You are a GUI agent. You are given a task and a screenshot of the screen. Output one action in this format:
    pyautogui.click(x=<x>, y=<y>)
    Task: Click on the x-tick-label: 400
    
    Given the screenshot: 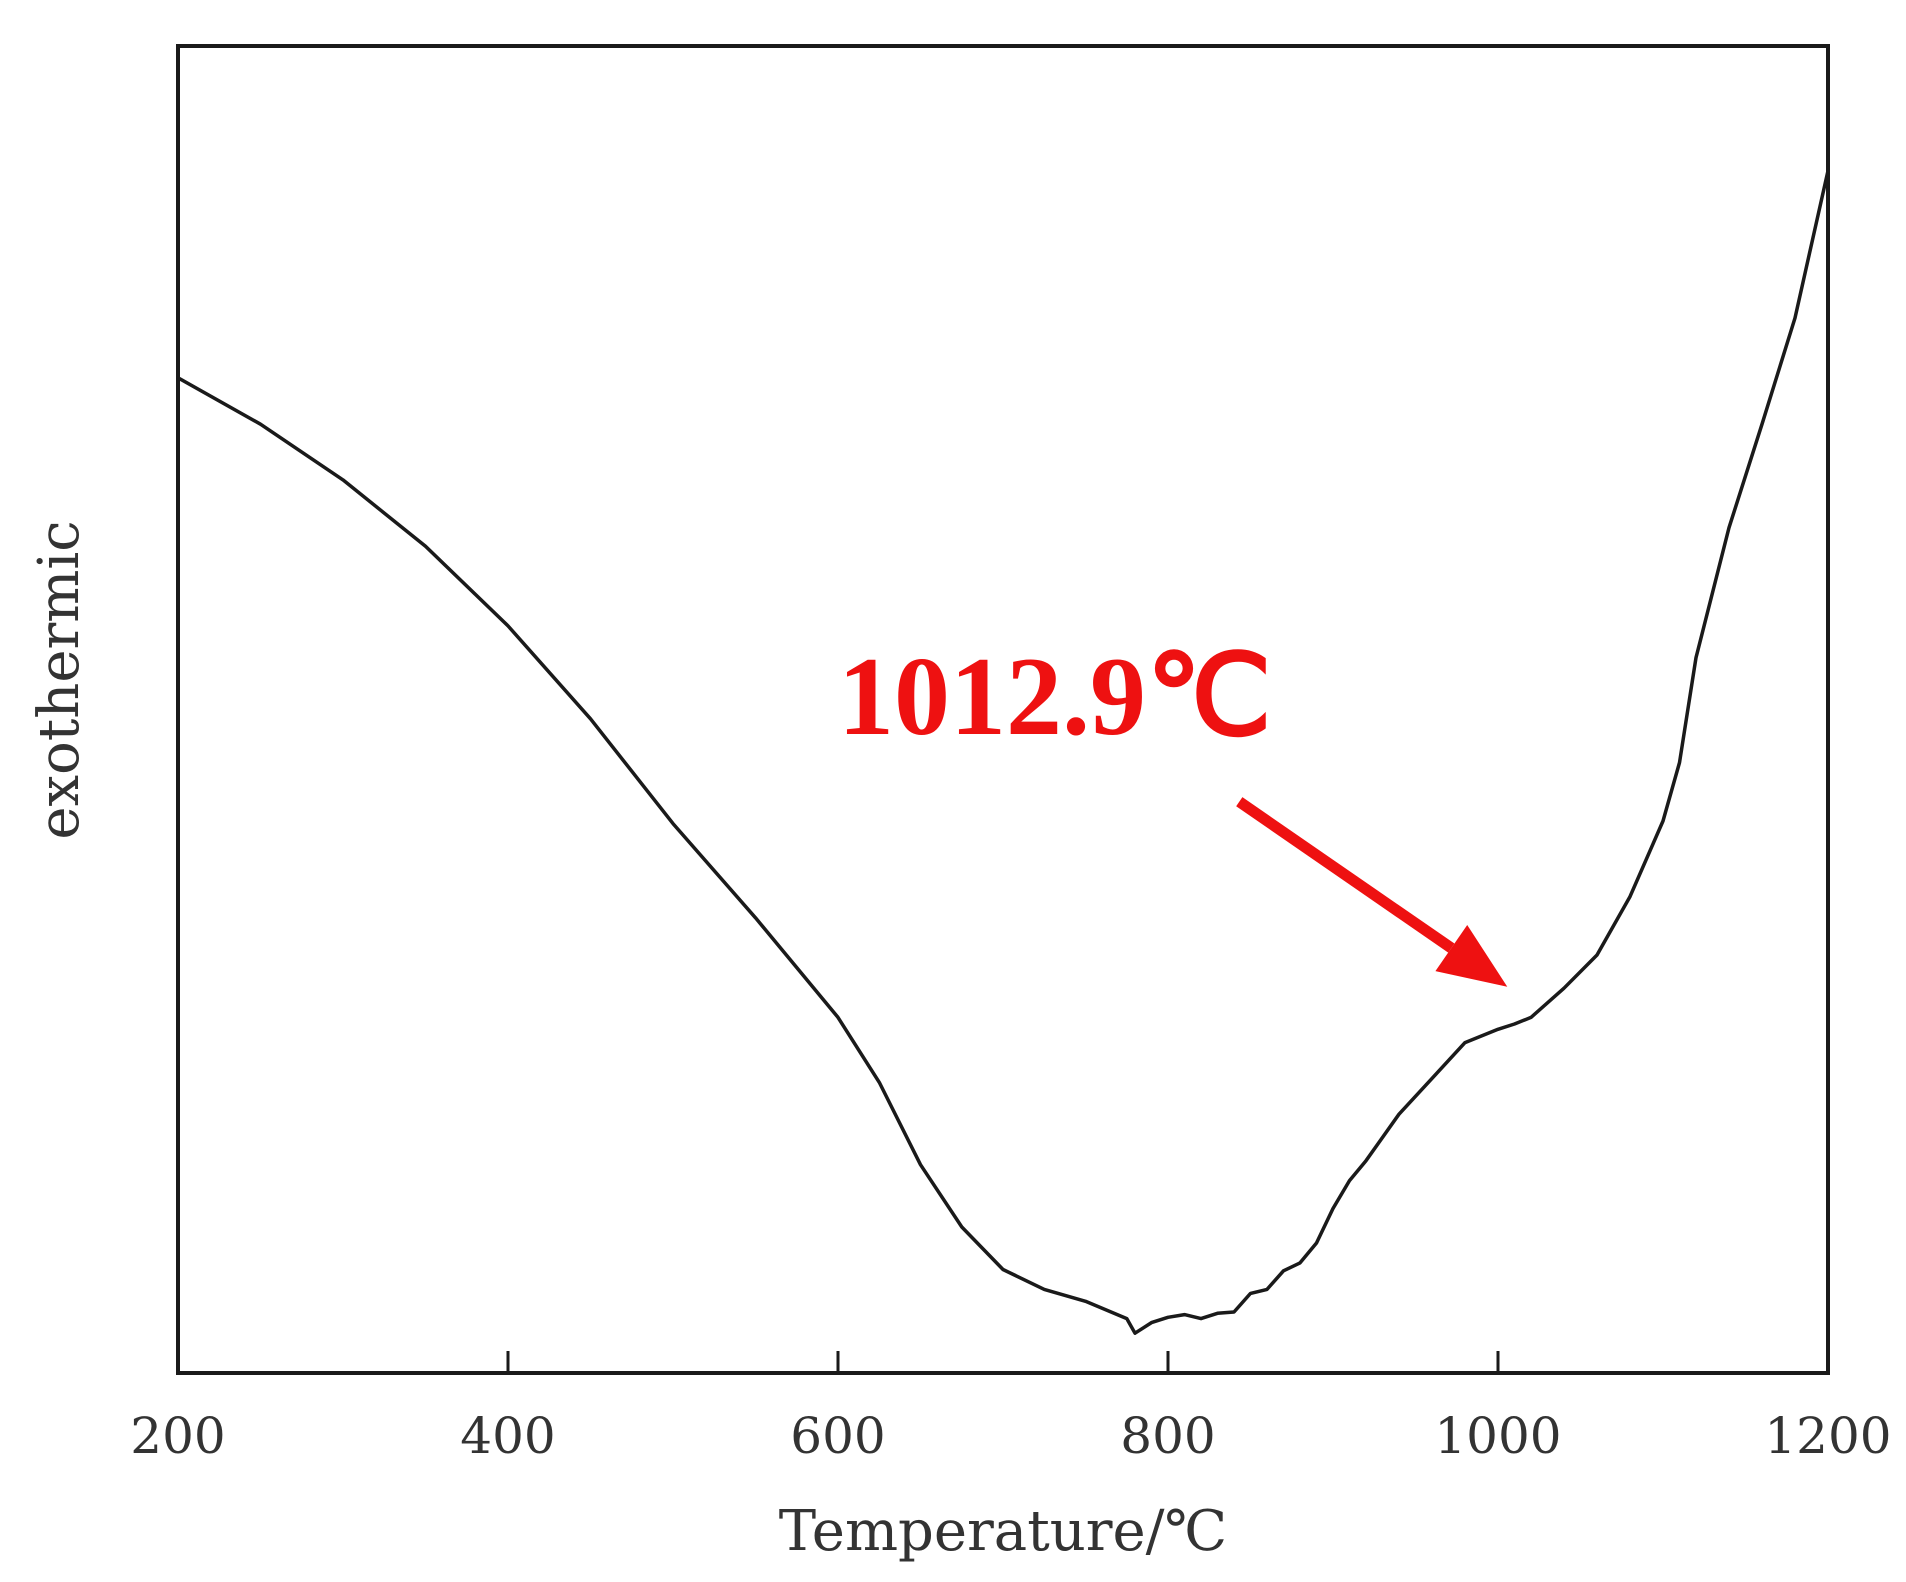 What is the action you would take?
    pyautogui.click(x=507, y=1436)
    